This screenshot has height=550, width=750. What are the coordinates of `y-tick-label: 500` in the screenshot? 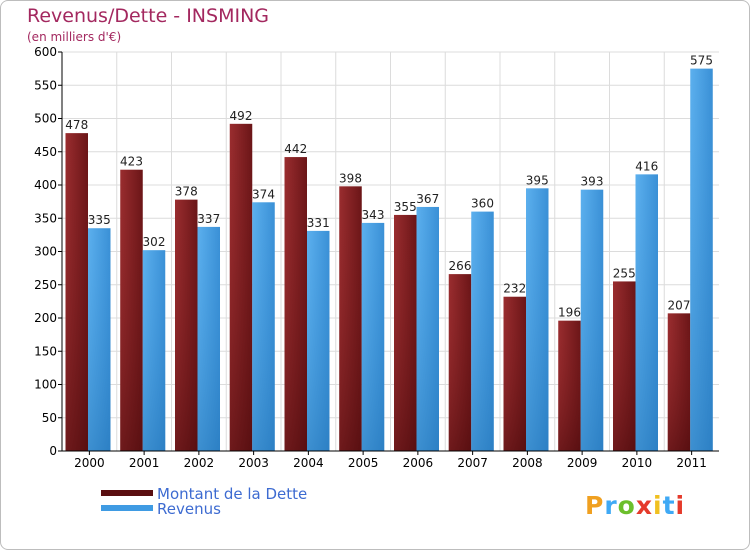 It's located at (45, 119).